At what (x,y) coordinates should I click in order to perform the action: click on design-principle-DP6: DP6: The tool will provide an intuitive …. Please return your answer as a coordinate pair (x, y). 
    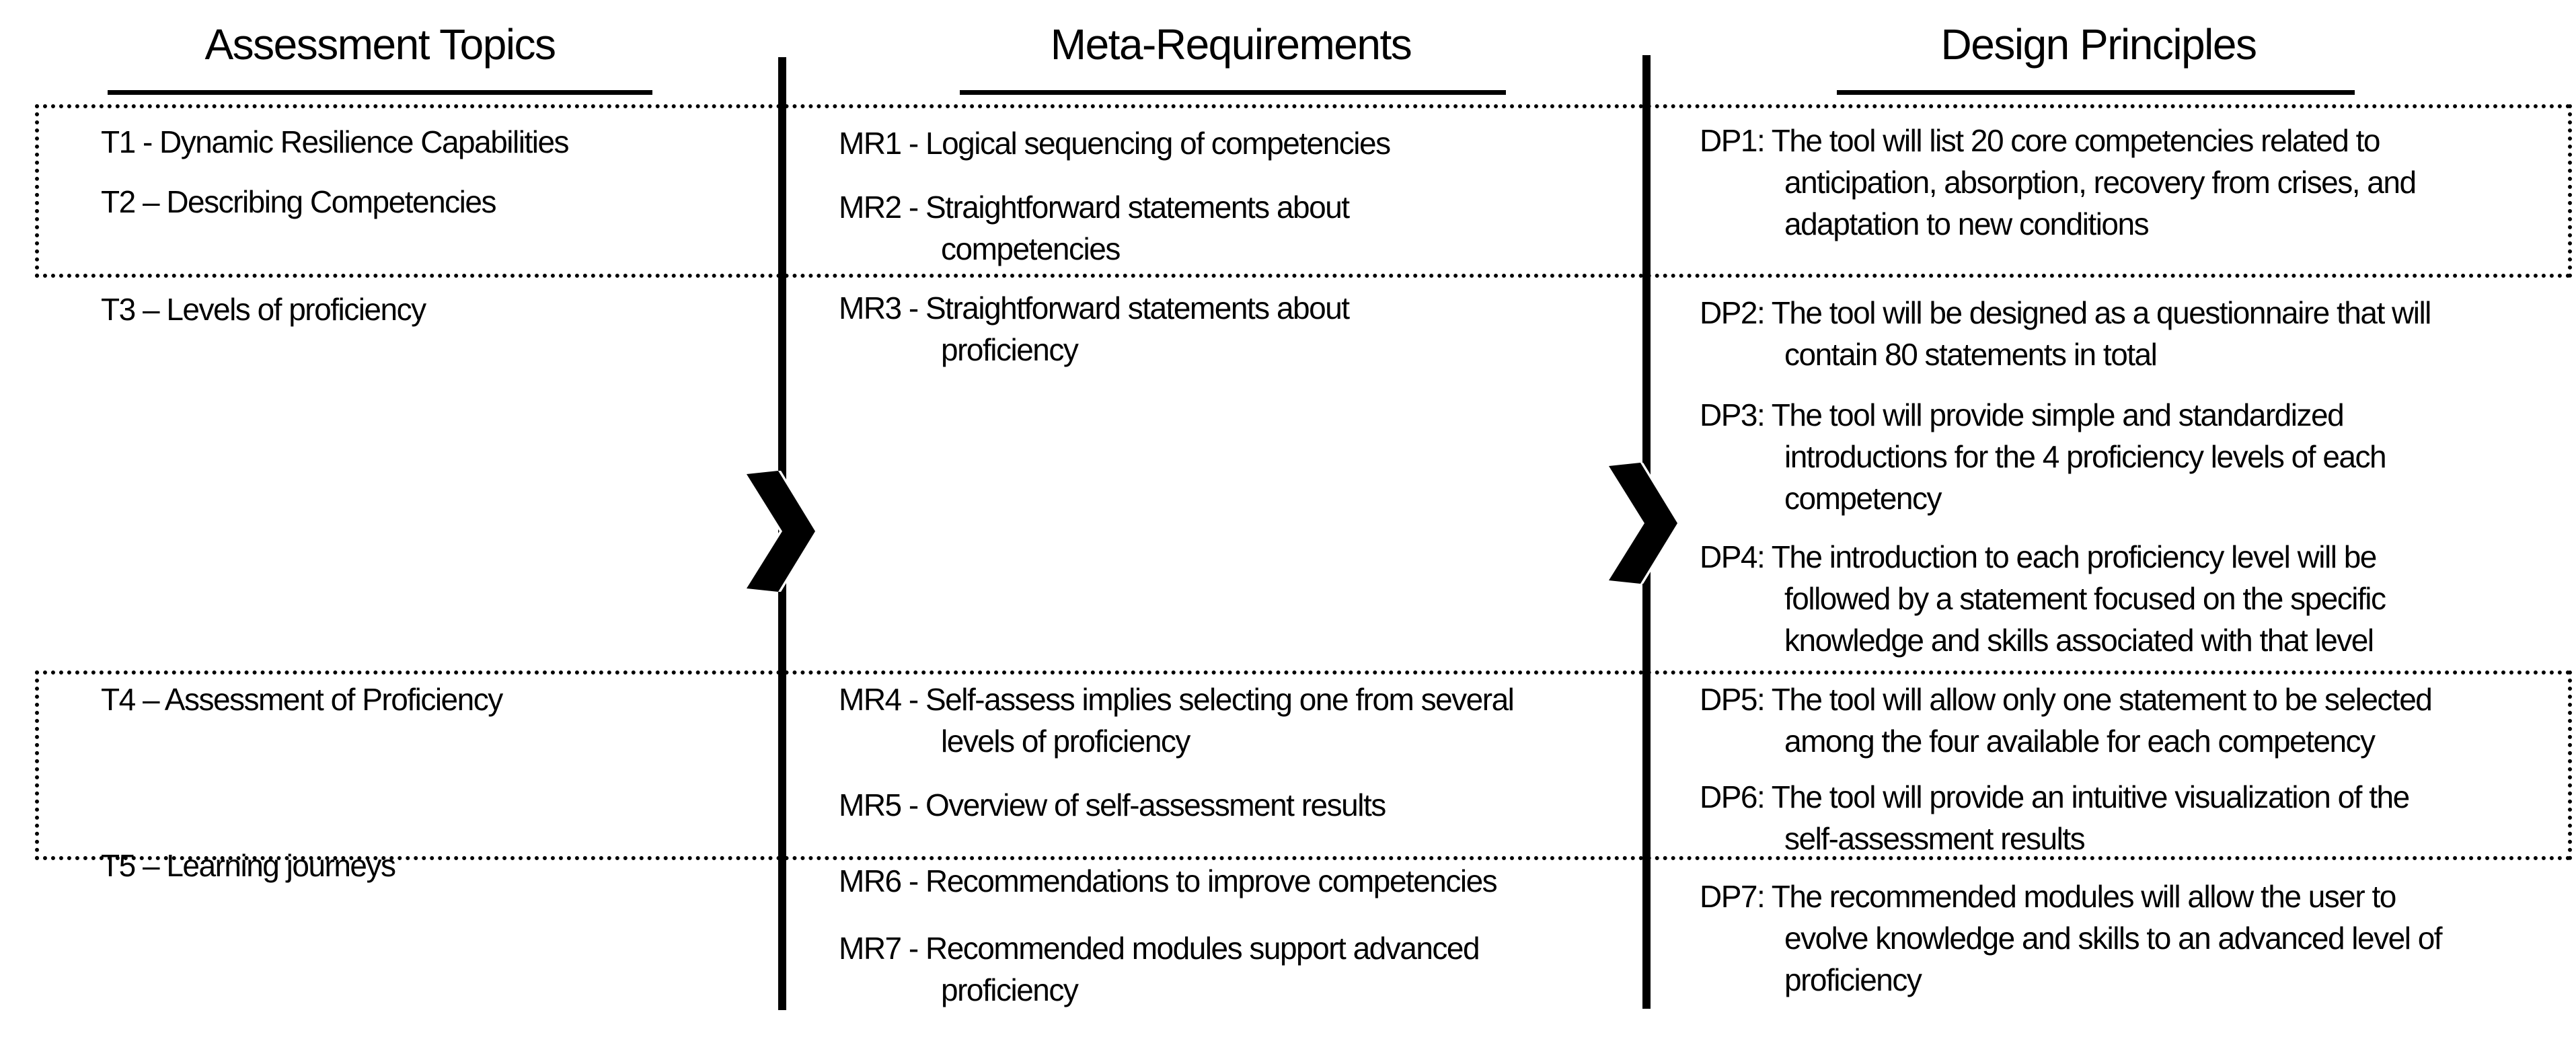
    Looking at the image, I should click on (2055, 817).